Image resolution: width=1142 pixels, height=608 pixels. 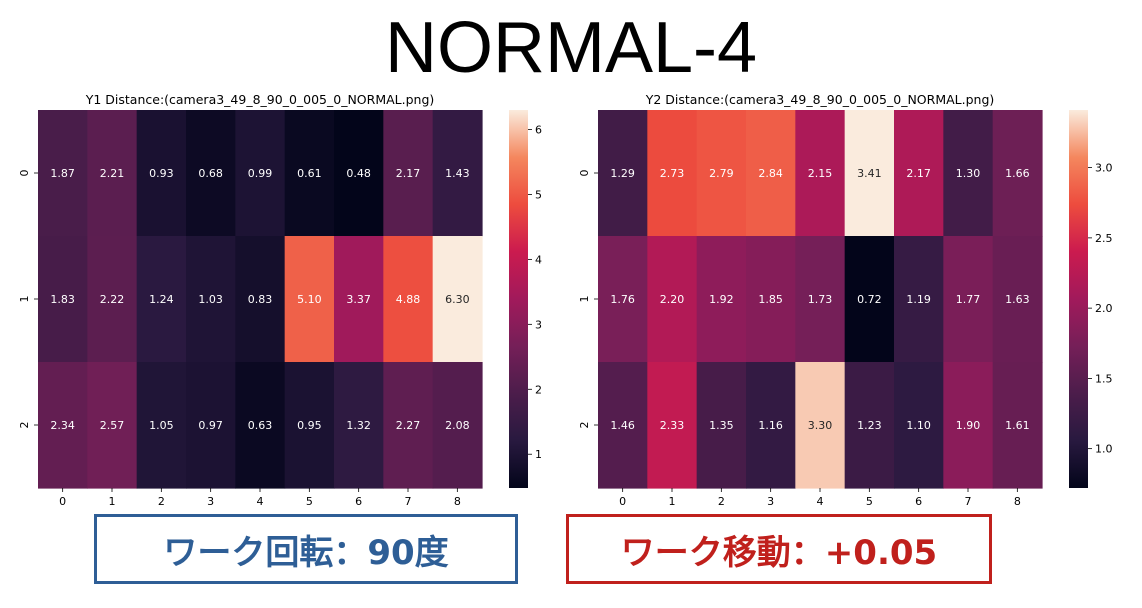 I want to click on y2-cell-value: 0.72, so click(x=869, y=299).